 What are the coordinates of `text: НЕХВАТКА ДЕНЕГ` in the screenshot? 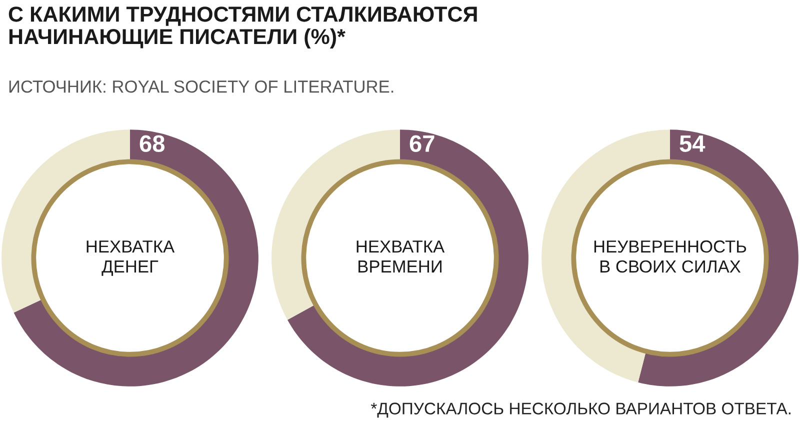 It's located at (130, 258).